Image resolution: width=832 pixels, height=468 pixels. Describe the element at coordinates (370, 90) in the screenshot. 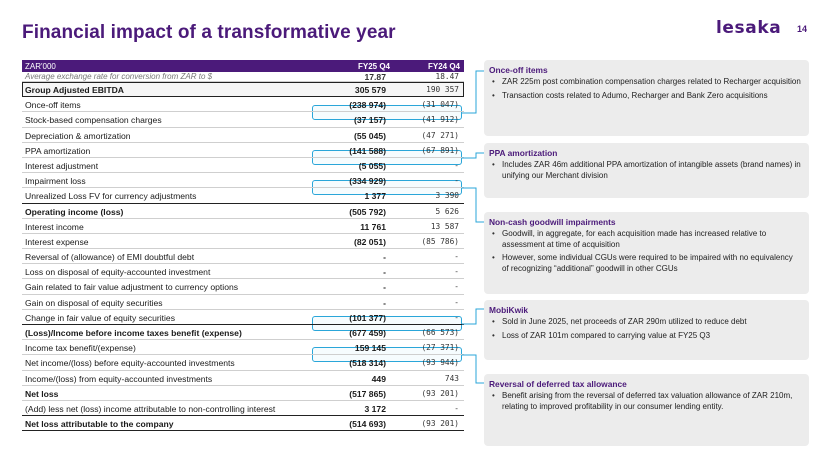

I see `row-fy25: 305 579` at that location.